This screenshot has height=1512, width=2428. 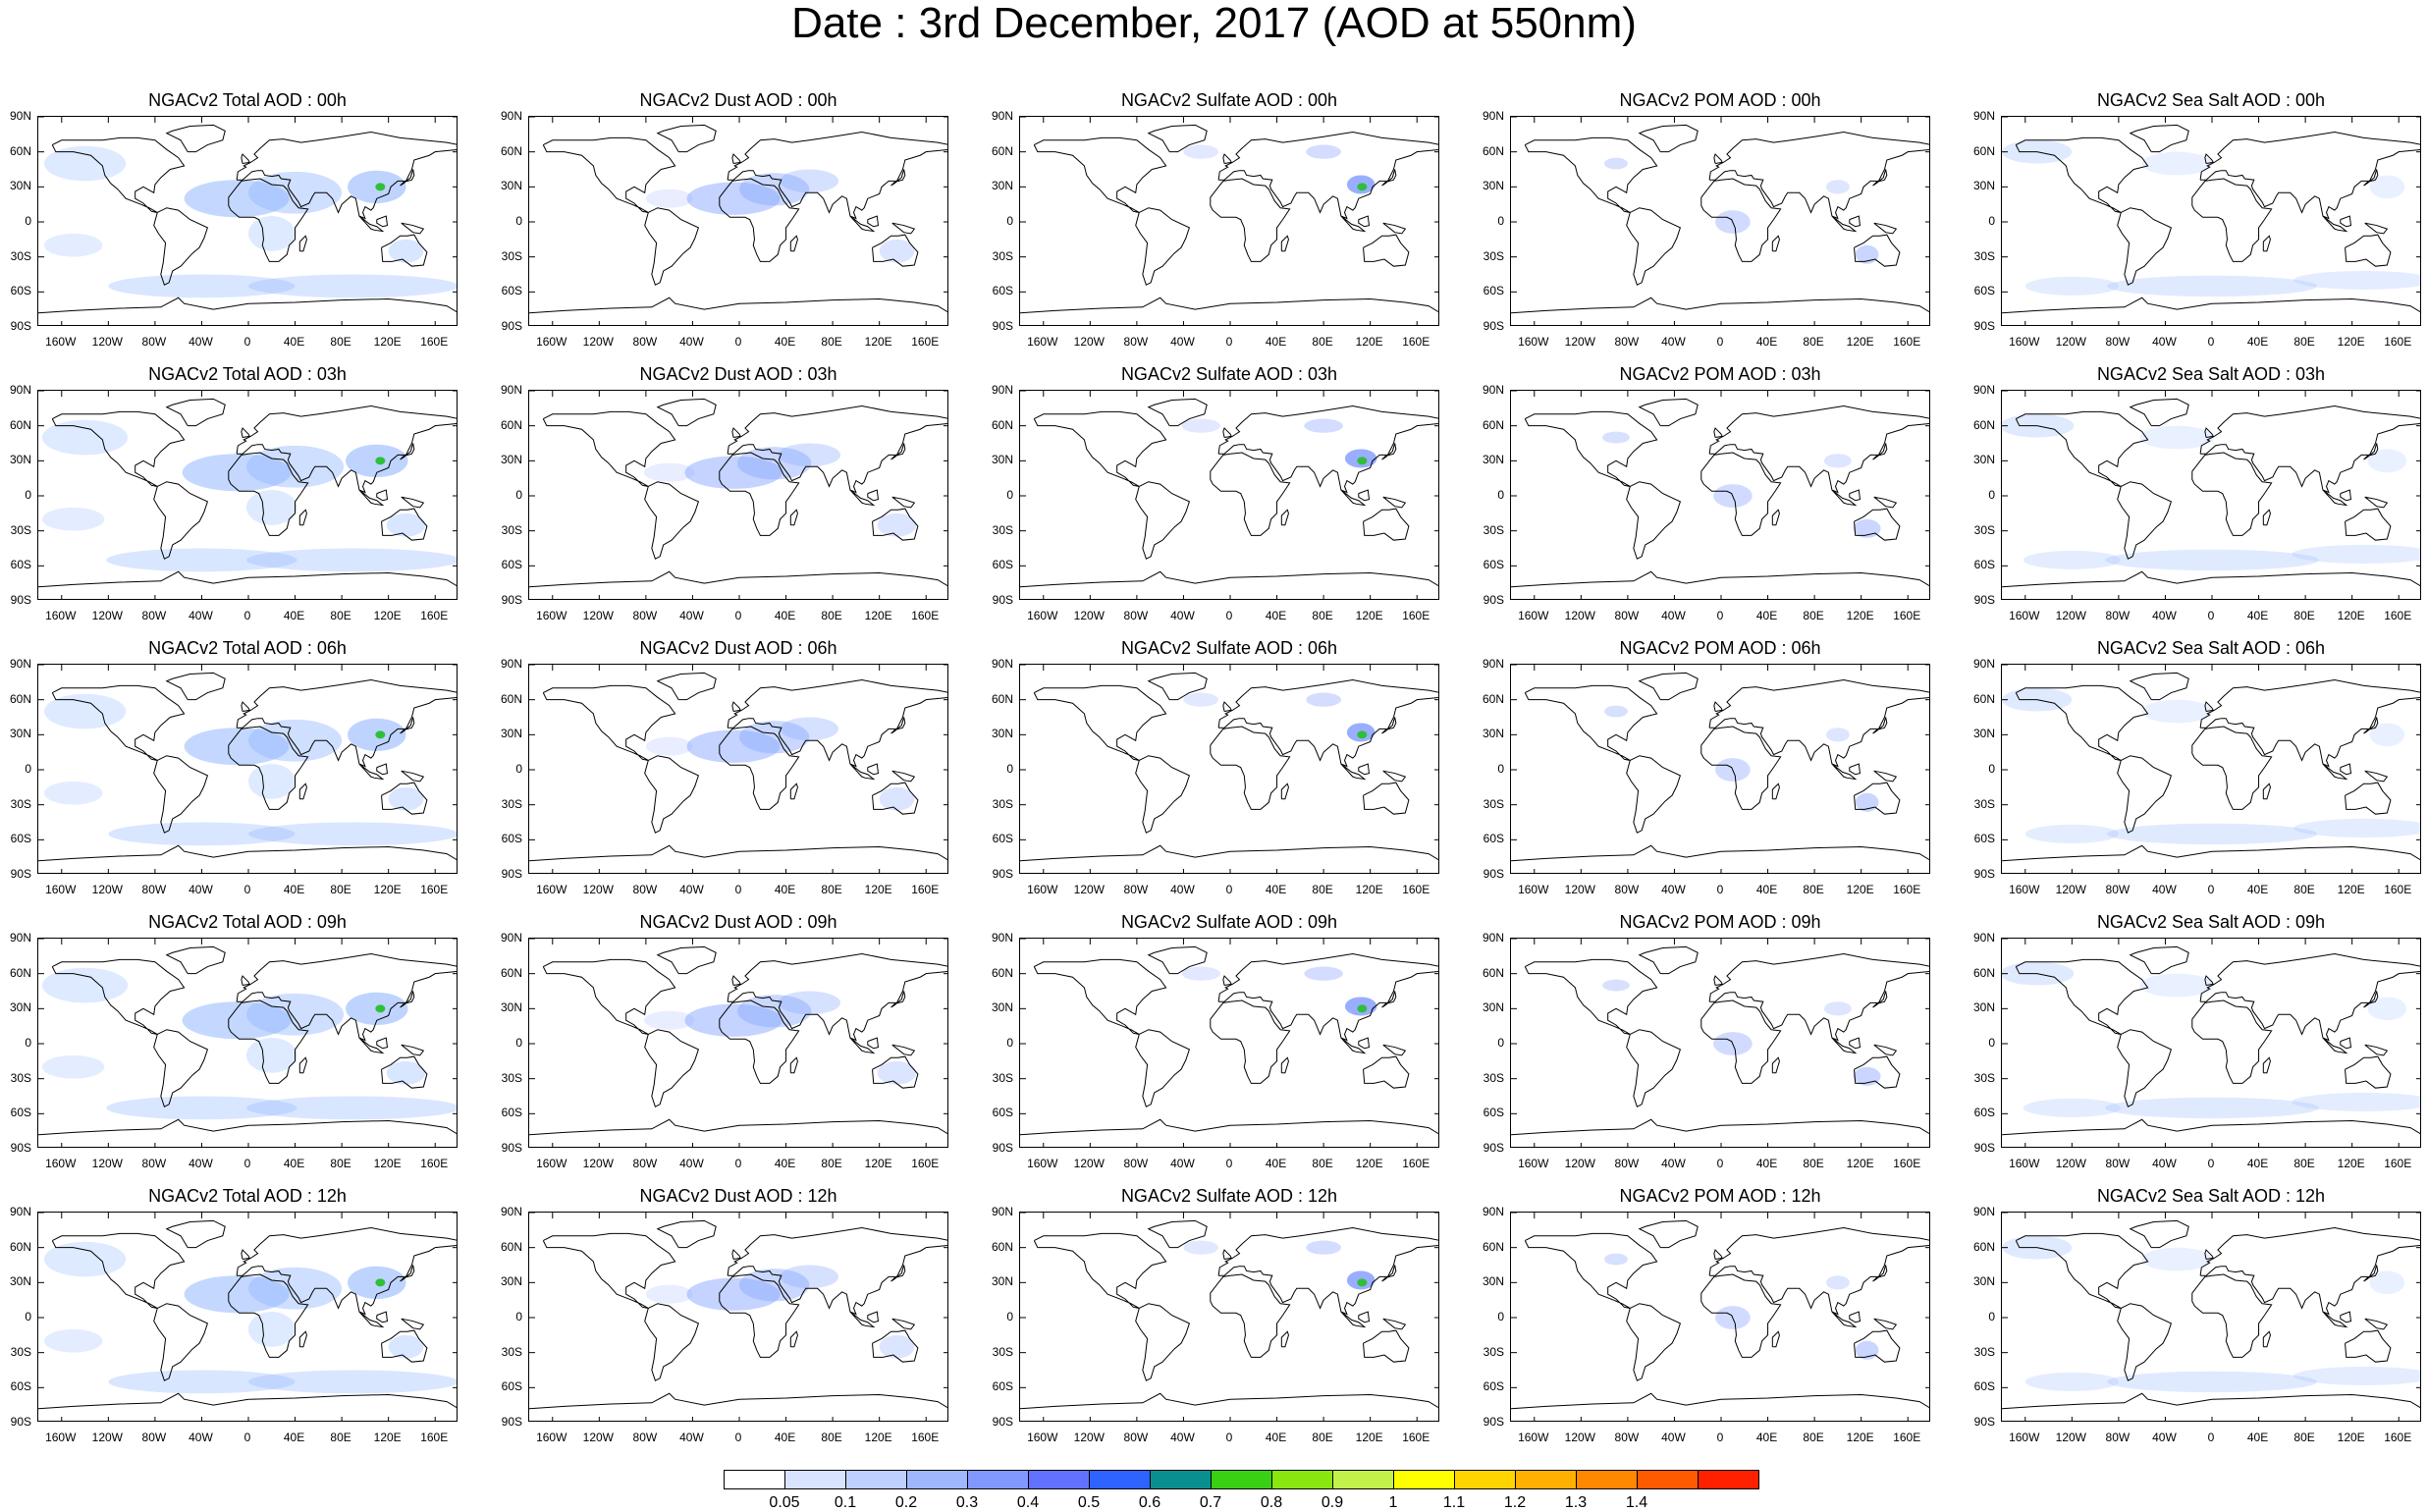 I want to click on lat-label: 90N, so click(x=1493, y=1211).